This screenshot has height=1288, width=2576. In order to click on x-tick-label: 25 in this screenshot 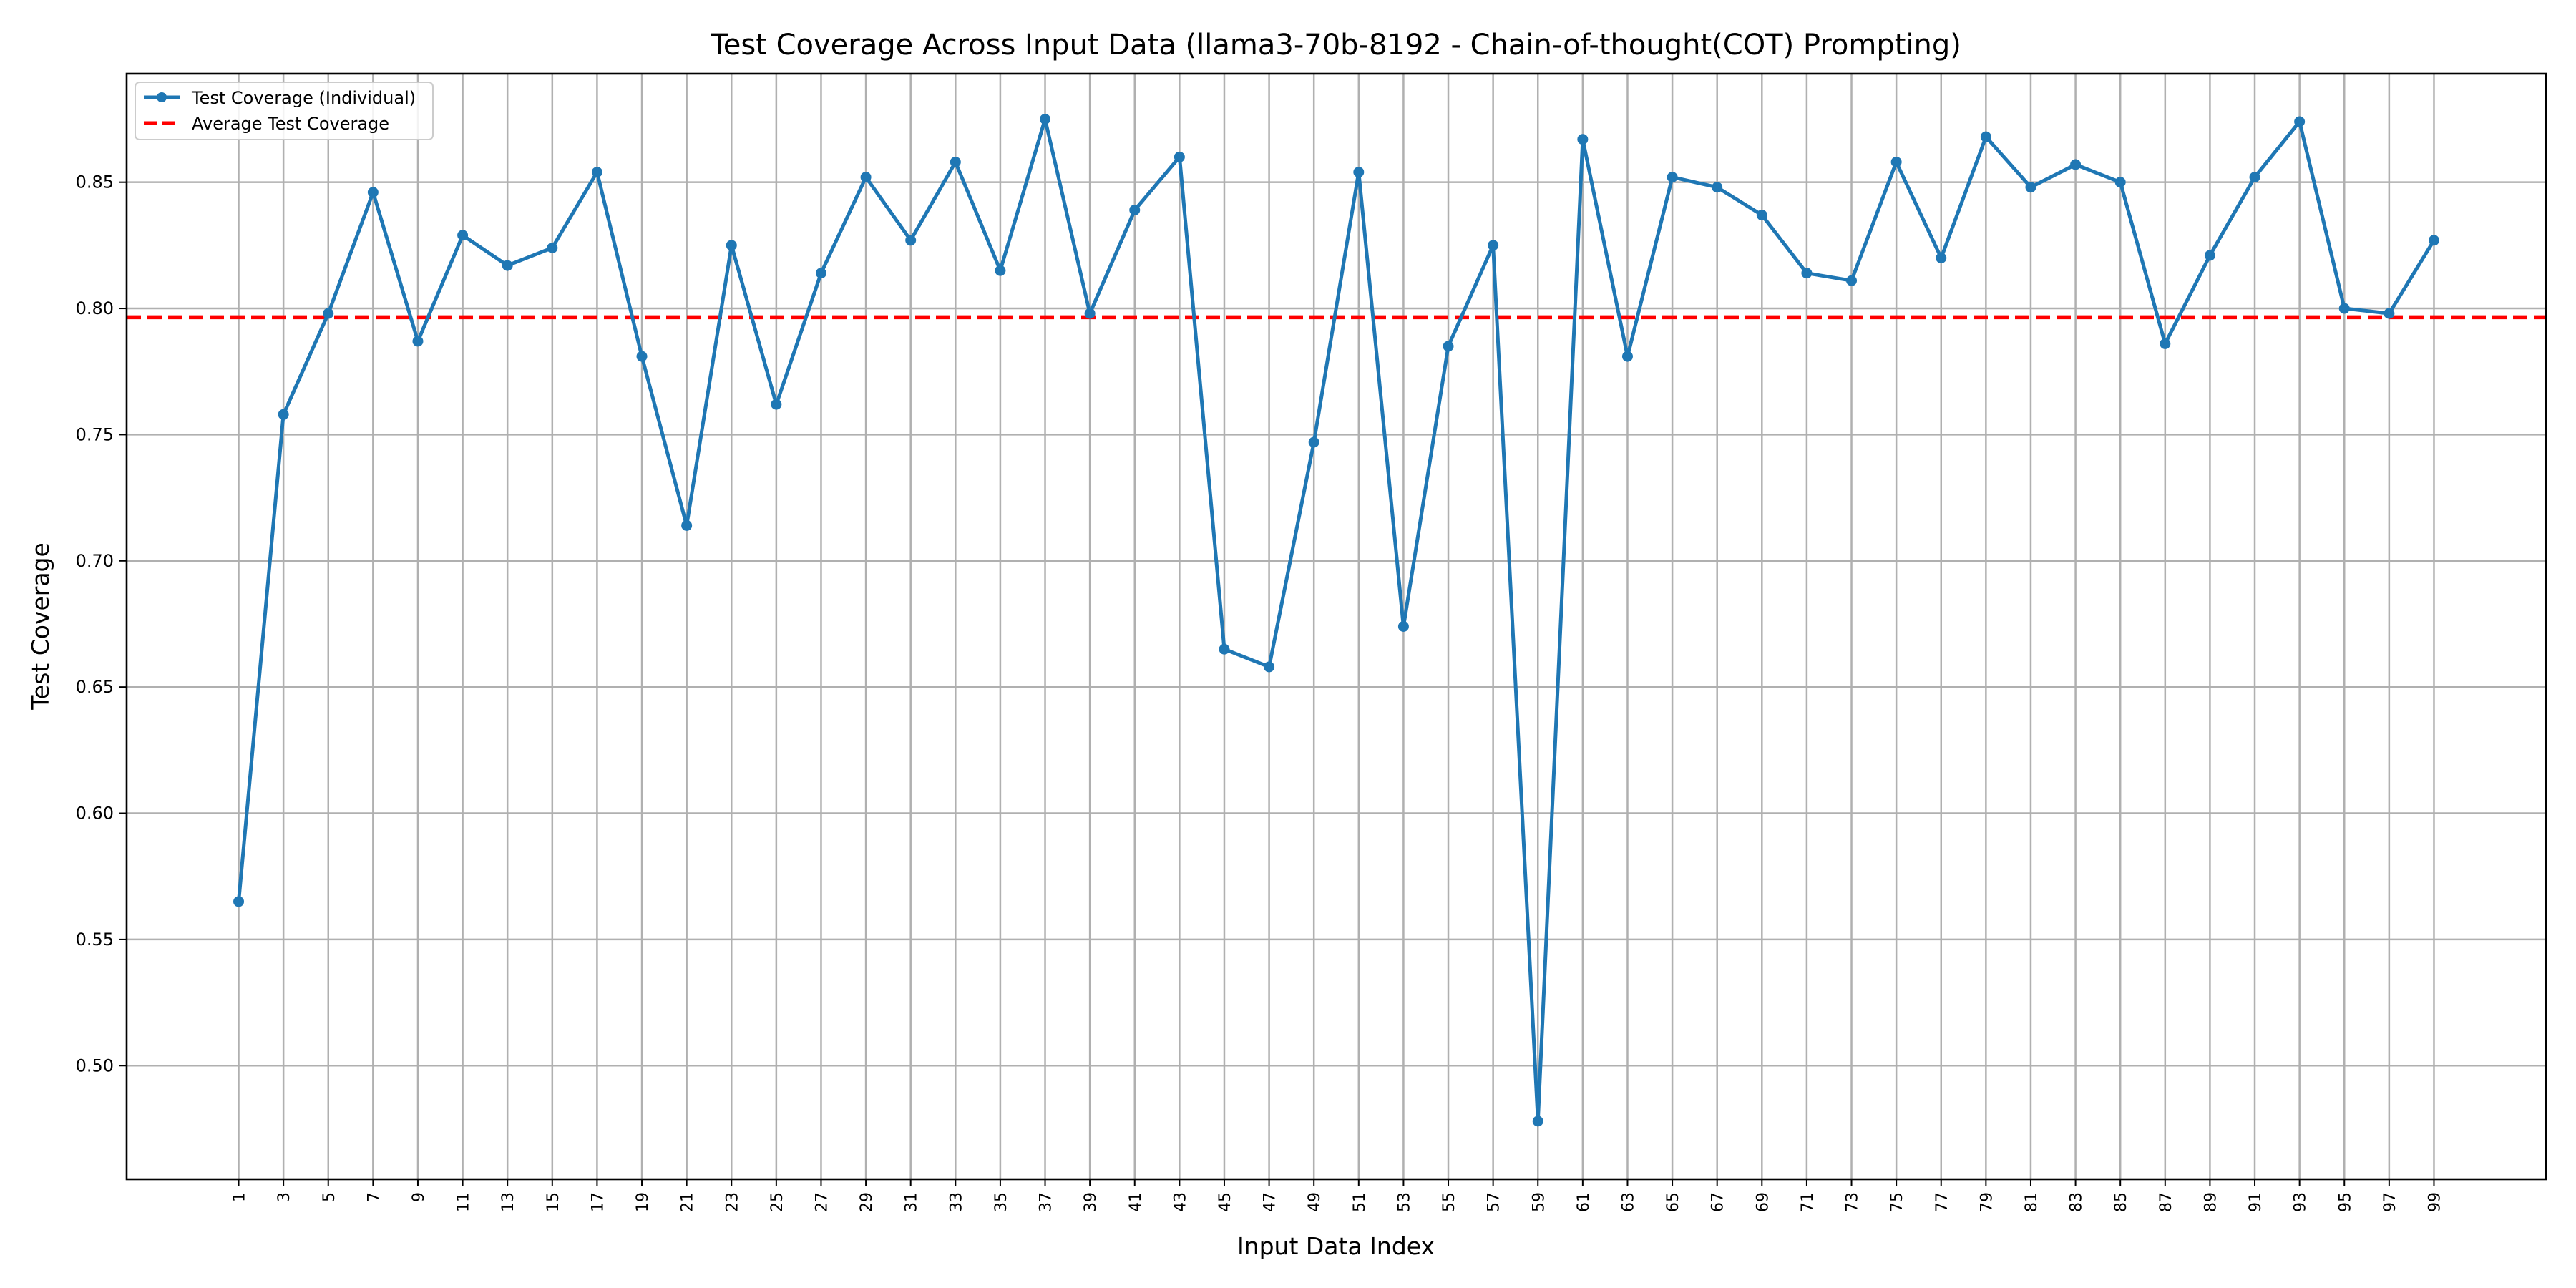, I will do `click(777, 1202)`.